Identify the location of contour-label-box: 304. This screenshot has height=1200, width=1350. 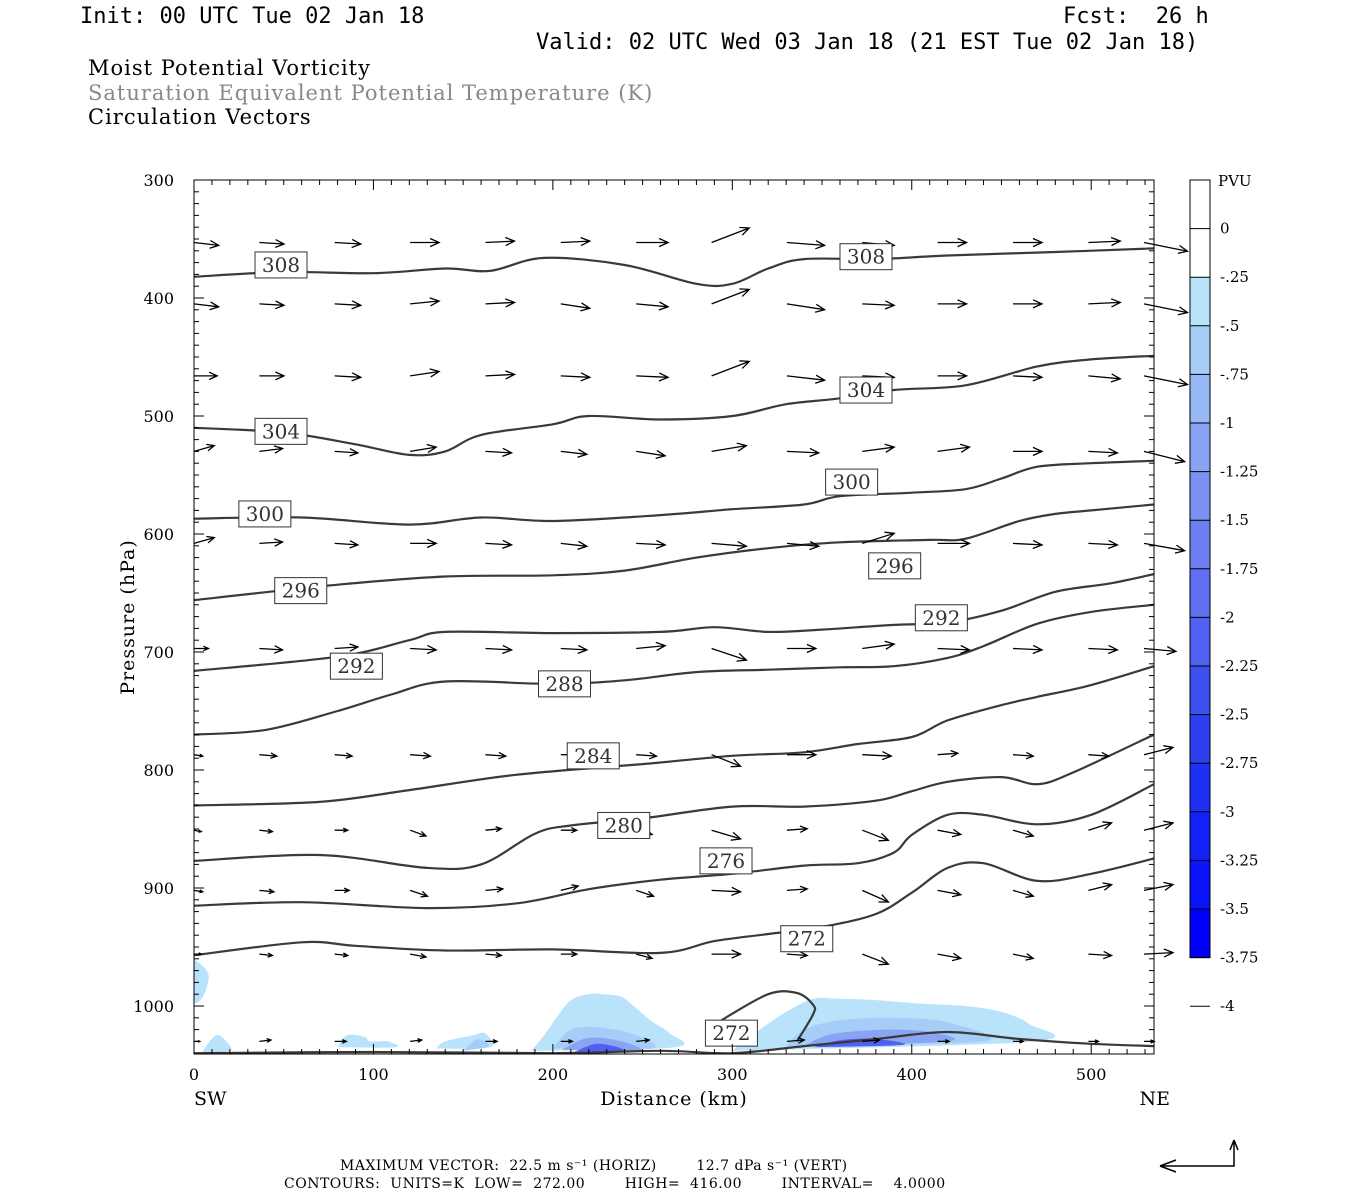
(866, 390).